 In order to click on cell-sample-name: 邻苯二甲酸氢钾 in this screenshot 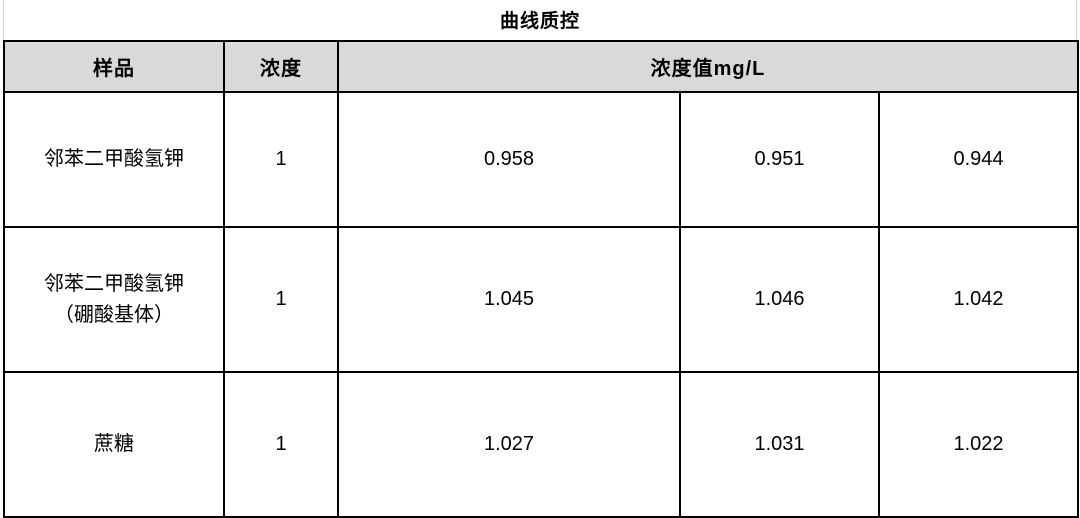, I will do `click(114, 159)`.